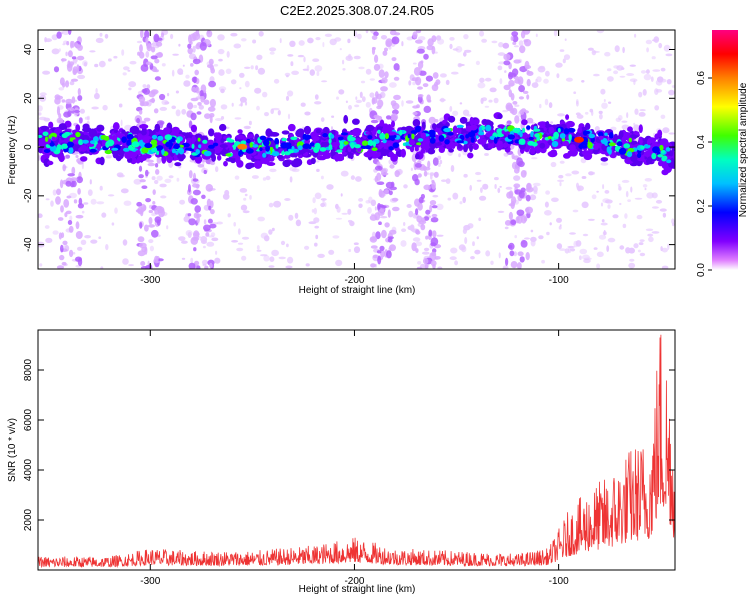 This screenshot has height=605, width=750. What do you see at coordinates (357, 290) in the screenshot?
I see `spectrogram-x-axis-label: Height of straight line (km)` at bounding box center [357, 290].